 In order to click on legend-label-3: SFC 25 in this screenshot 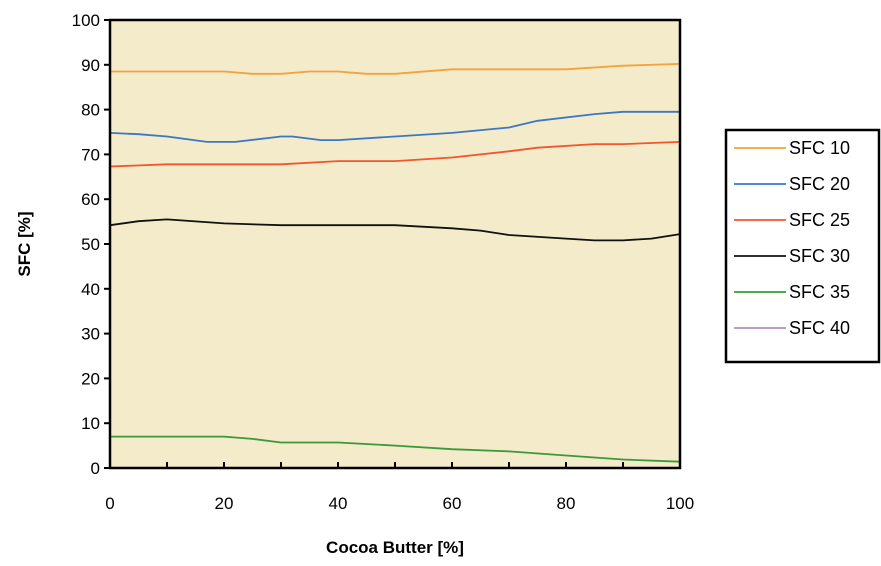, I will do `click(819, 220)`.